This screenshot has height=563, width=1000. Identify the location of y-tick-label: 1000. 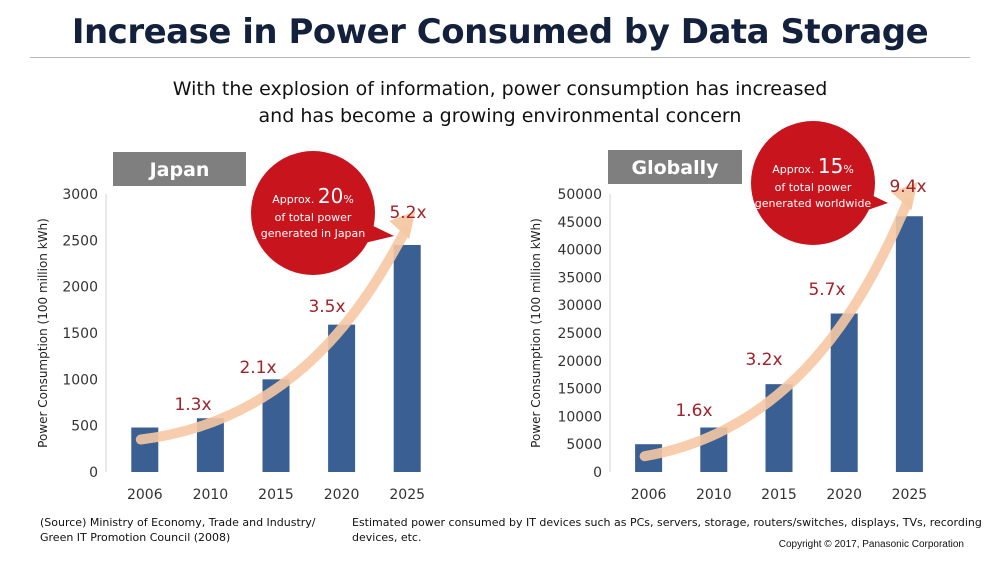
(80, 380).